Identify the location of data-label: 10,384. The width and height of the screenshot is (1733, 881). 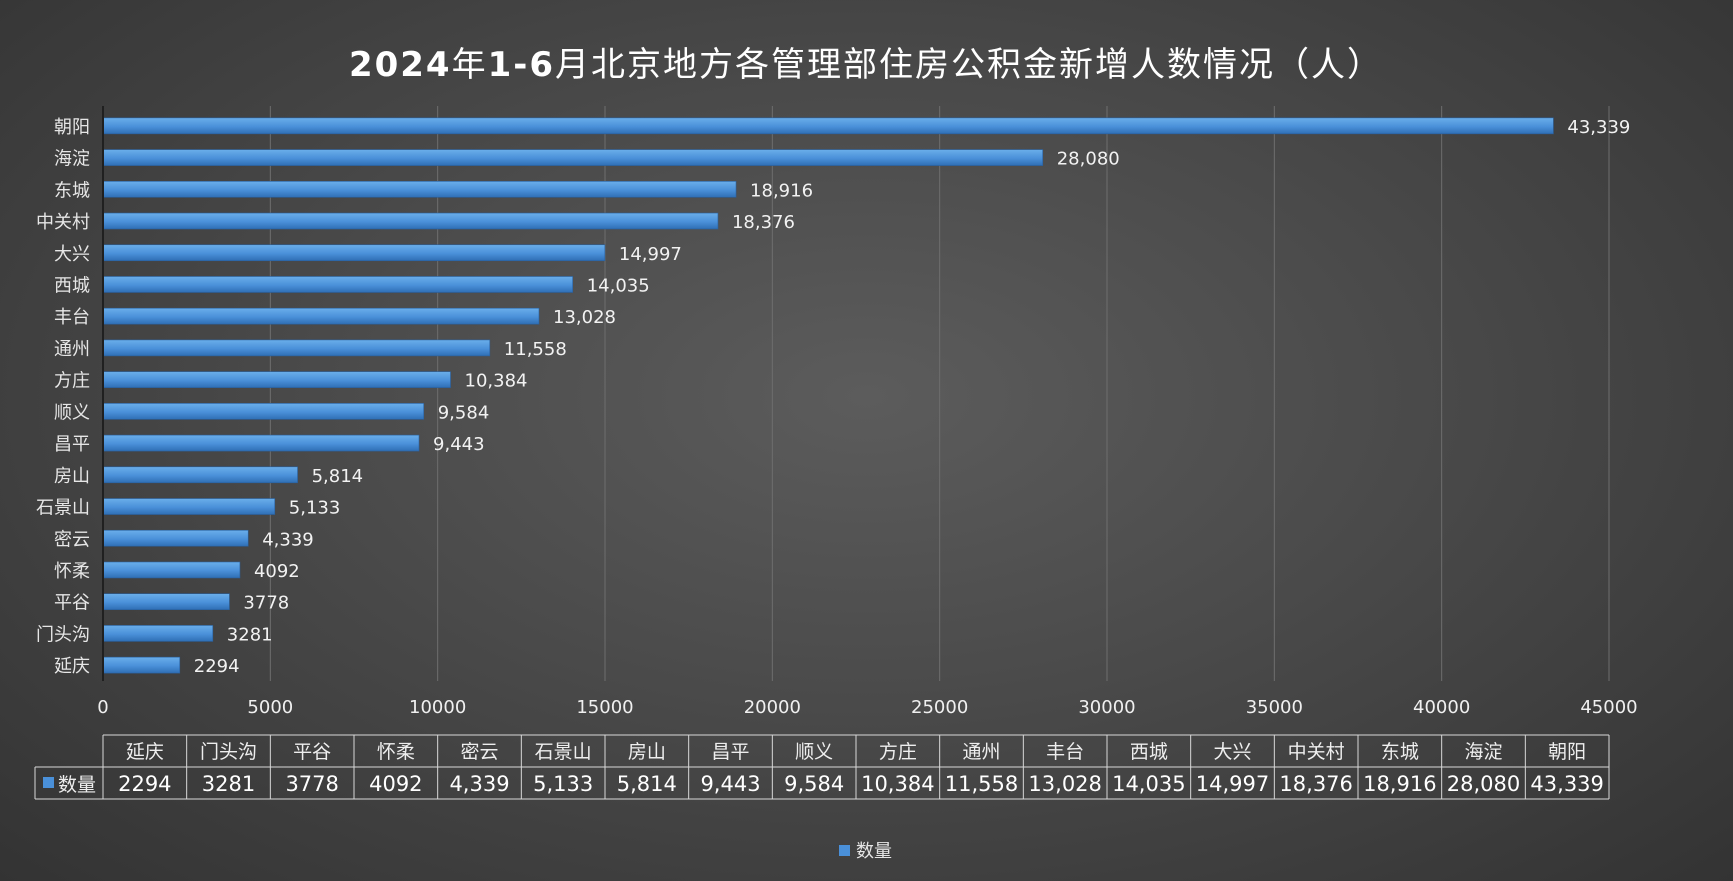
(496, 381).